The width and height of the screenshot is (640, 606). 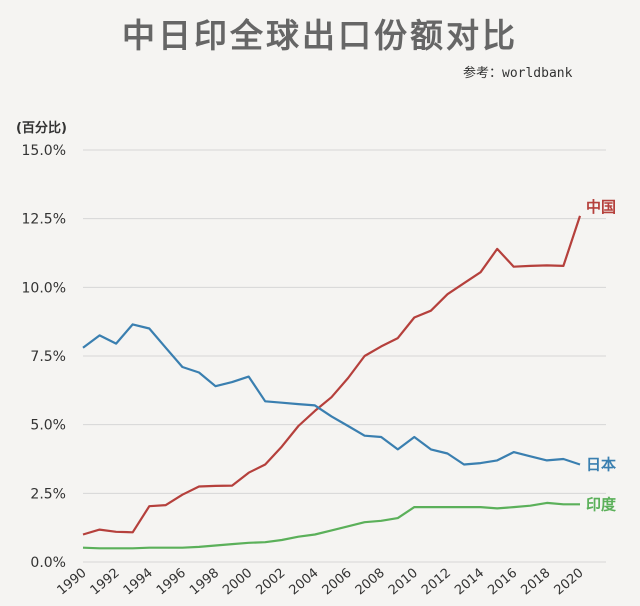 I want to click on x-tick-label: 2016, so click(x=502, y=582).